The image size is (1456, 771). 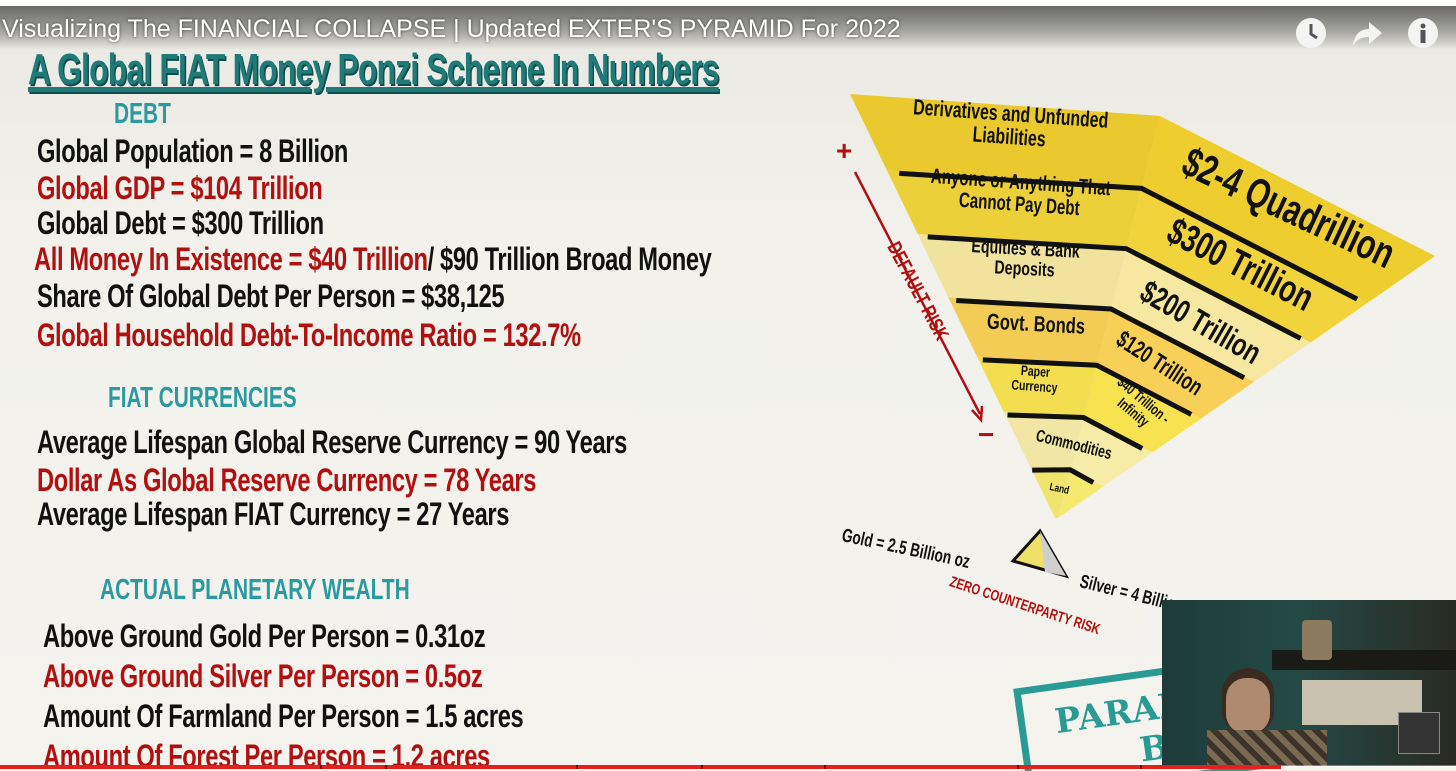 What do you see at coordinates (263, 676) in the screenshot?
I see `stat-line: Above Ground Silver Per Person = 0.5oz` at bounding box center [263, 676].